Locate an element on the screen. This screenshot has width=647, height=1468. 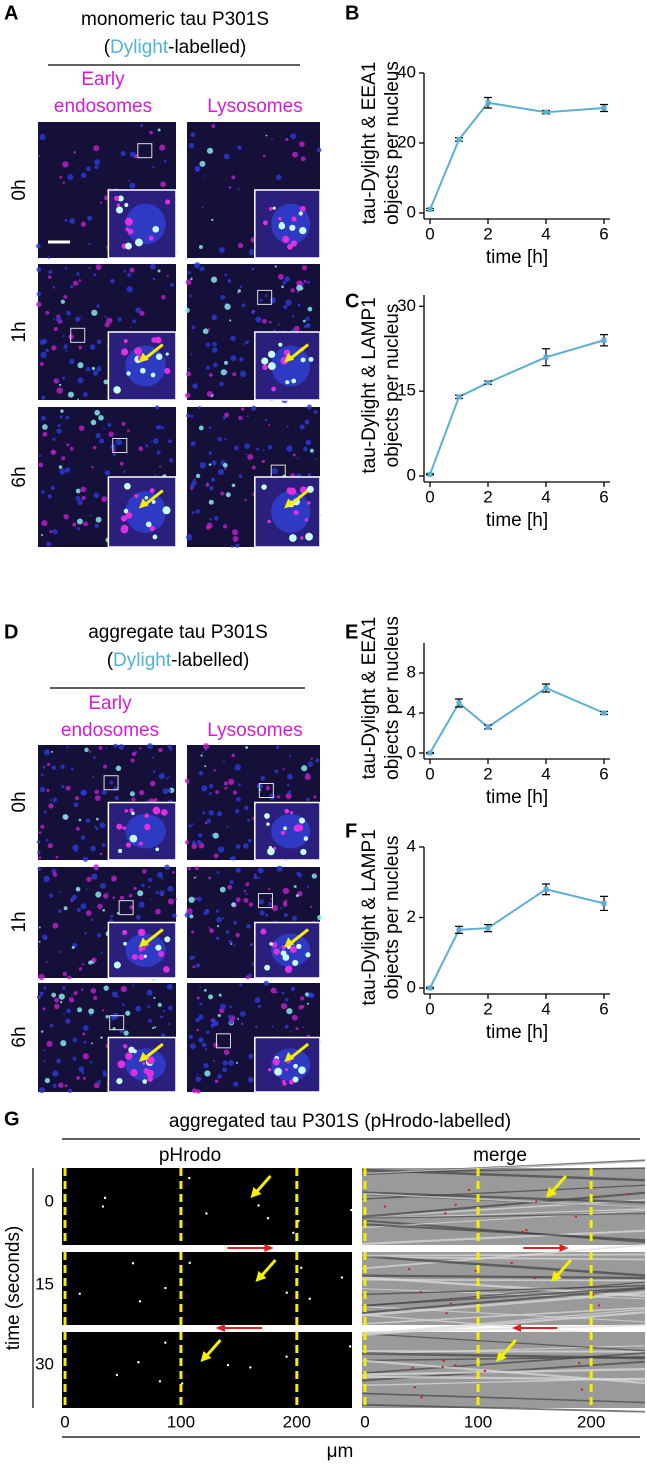
arrow-head is located at coordinates (289, 503).